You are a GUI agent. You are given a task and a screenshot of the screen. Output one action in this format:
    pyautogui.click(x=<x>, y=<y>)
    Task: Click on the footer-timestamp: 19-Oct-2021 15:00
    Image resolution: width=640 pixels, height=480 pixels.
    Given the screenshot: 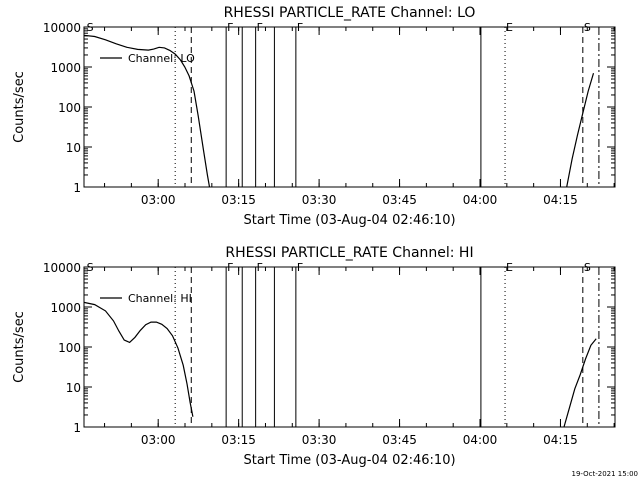 What is the action you would take?
    pyautogui.click(x=605, y=474)
    